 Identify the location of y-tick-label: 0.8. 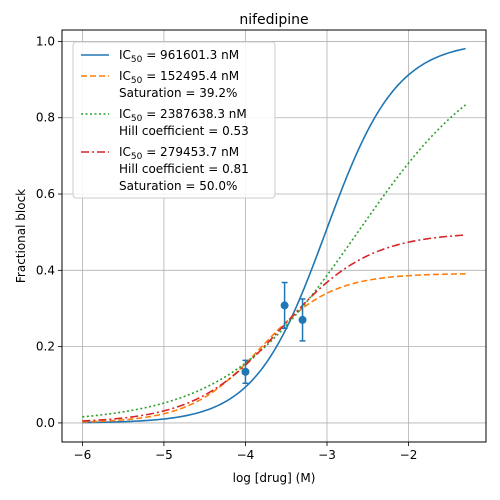
(45, 118).